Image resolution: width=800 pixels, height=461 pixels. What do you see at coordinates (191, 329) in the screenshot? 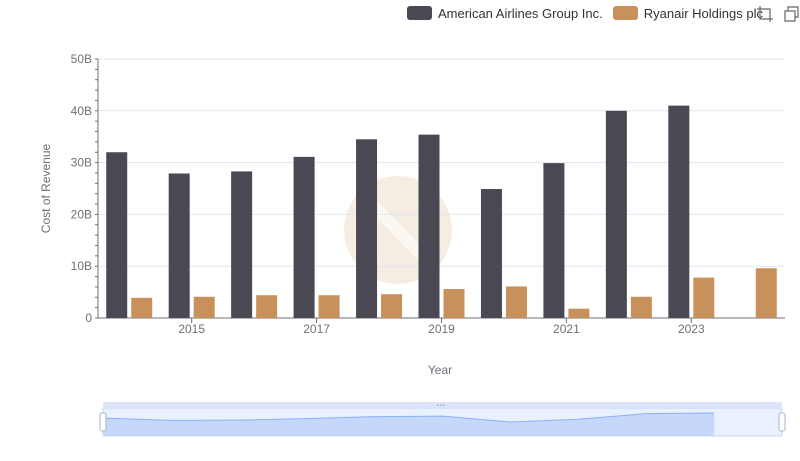
I see `x-tick-label: 2015` at bounding box center [191, 329].